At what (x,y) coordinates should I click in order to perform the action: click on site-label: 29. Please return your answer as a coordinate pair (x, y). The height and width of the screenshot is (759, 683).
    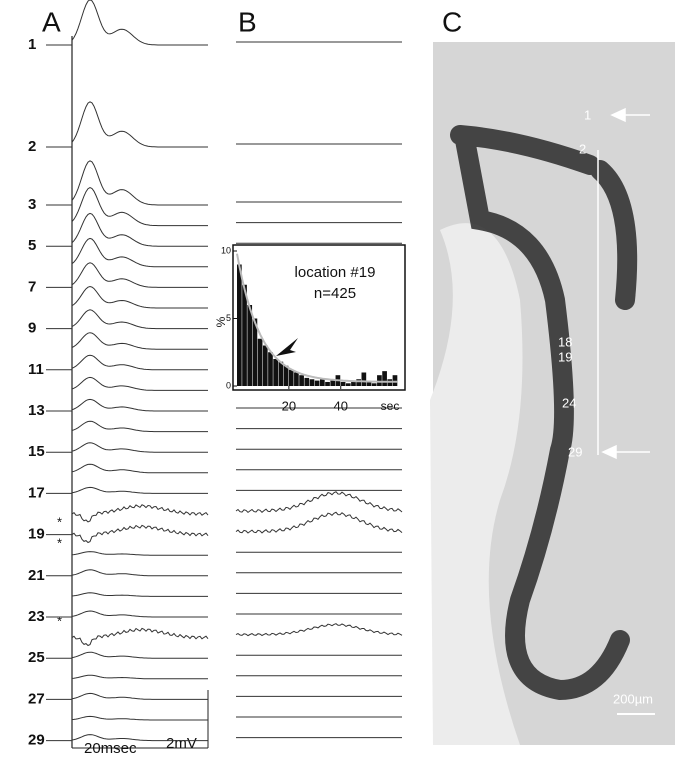
    Looking at the image, I should click on (575, 451).